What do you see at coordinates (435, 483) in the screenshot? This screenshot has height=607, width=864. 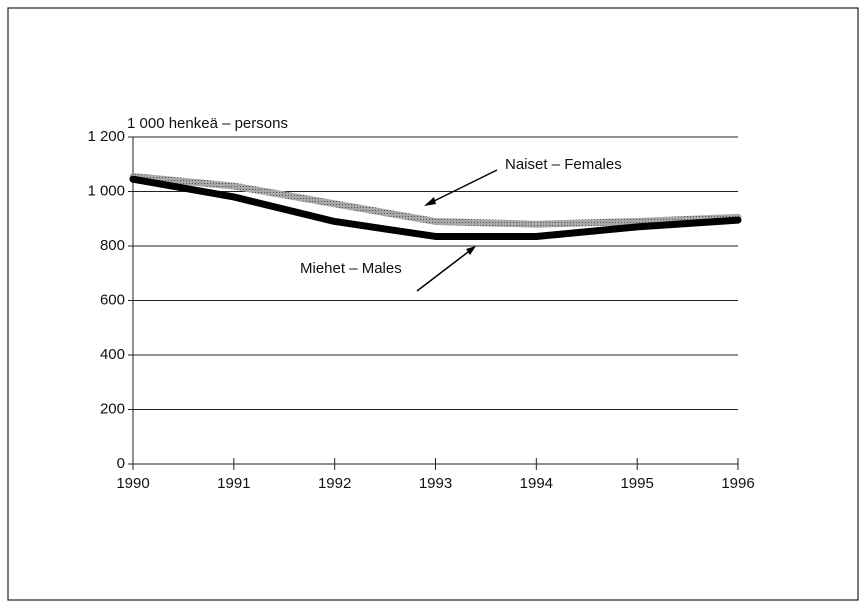 I see `x-tick-label: 1993` at bounding box center [435, 483].